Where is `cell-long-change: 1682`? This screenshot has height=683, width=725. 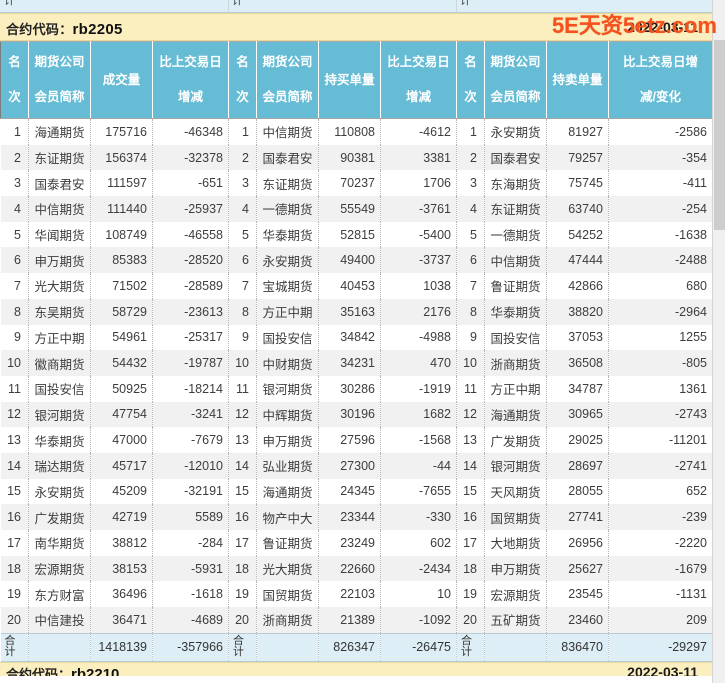
cell-long-change: 1682 is located at coordinates (418, 414).